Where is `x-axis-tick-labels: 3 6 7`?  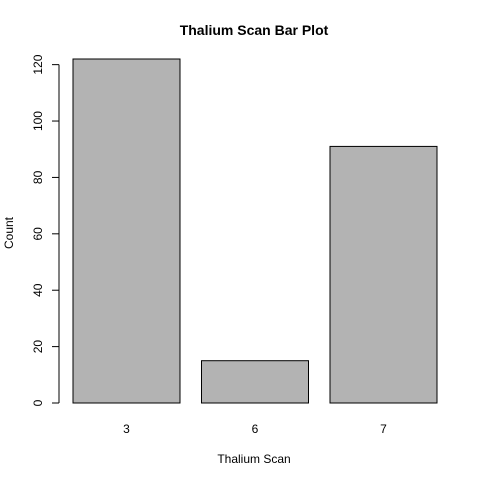
x-axis-tick-labels: 3 6 7 is located at coordinates (255, 429).